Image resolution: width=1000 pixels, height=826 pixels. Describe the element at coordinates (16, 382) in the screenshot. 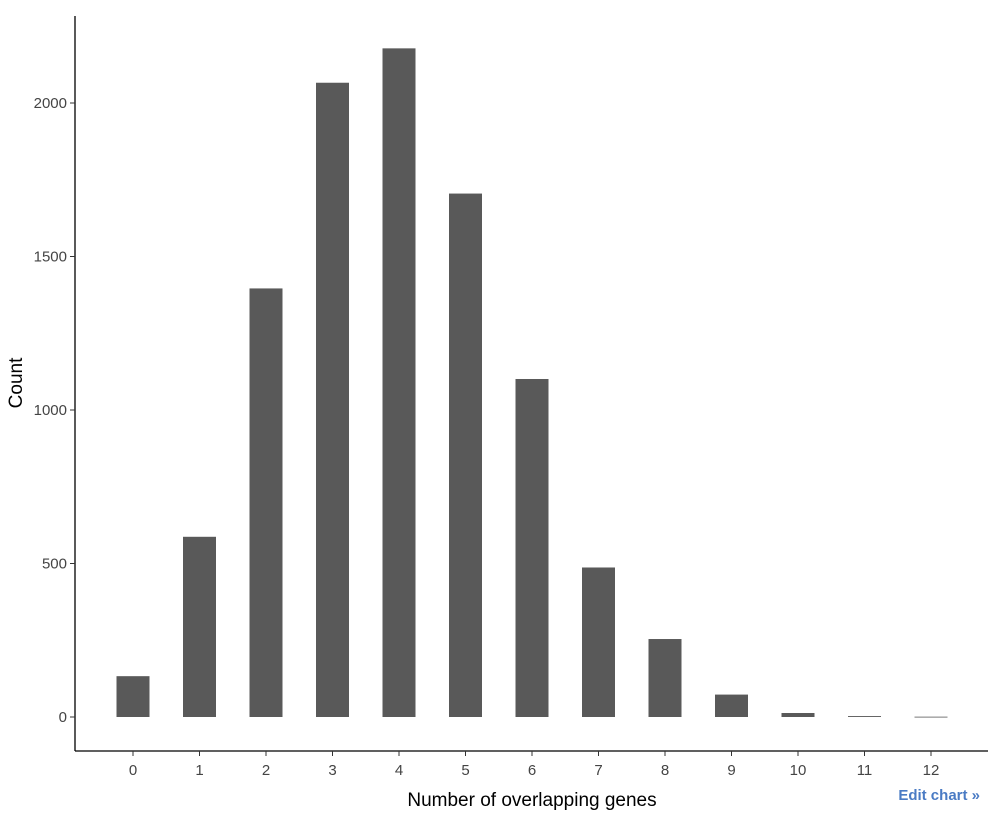

I see `y-axis-title: Count` at that location.